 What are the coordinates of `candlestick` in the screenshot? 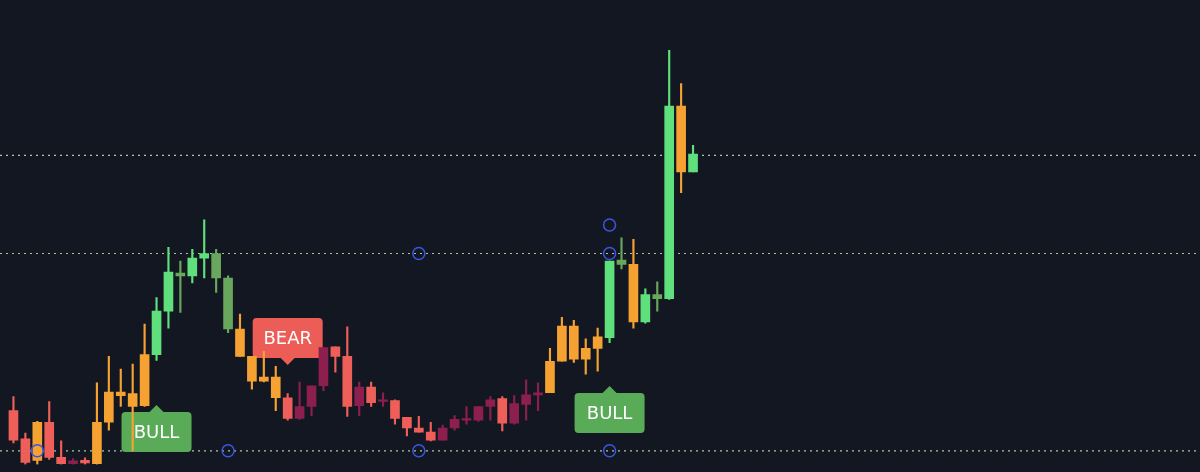 It's located at (621, 253).